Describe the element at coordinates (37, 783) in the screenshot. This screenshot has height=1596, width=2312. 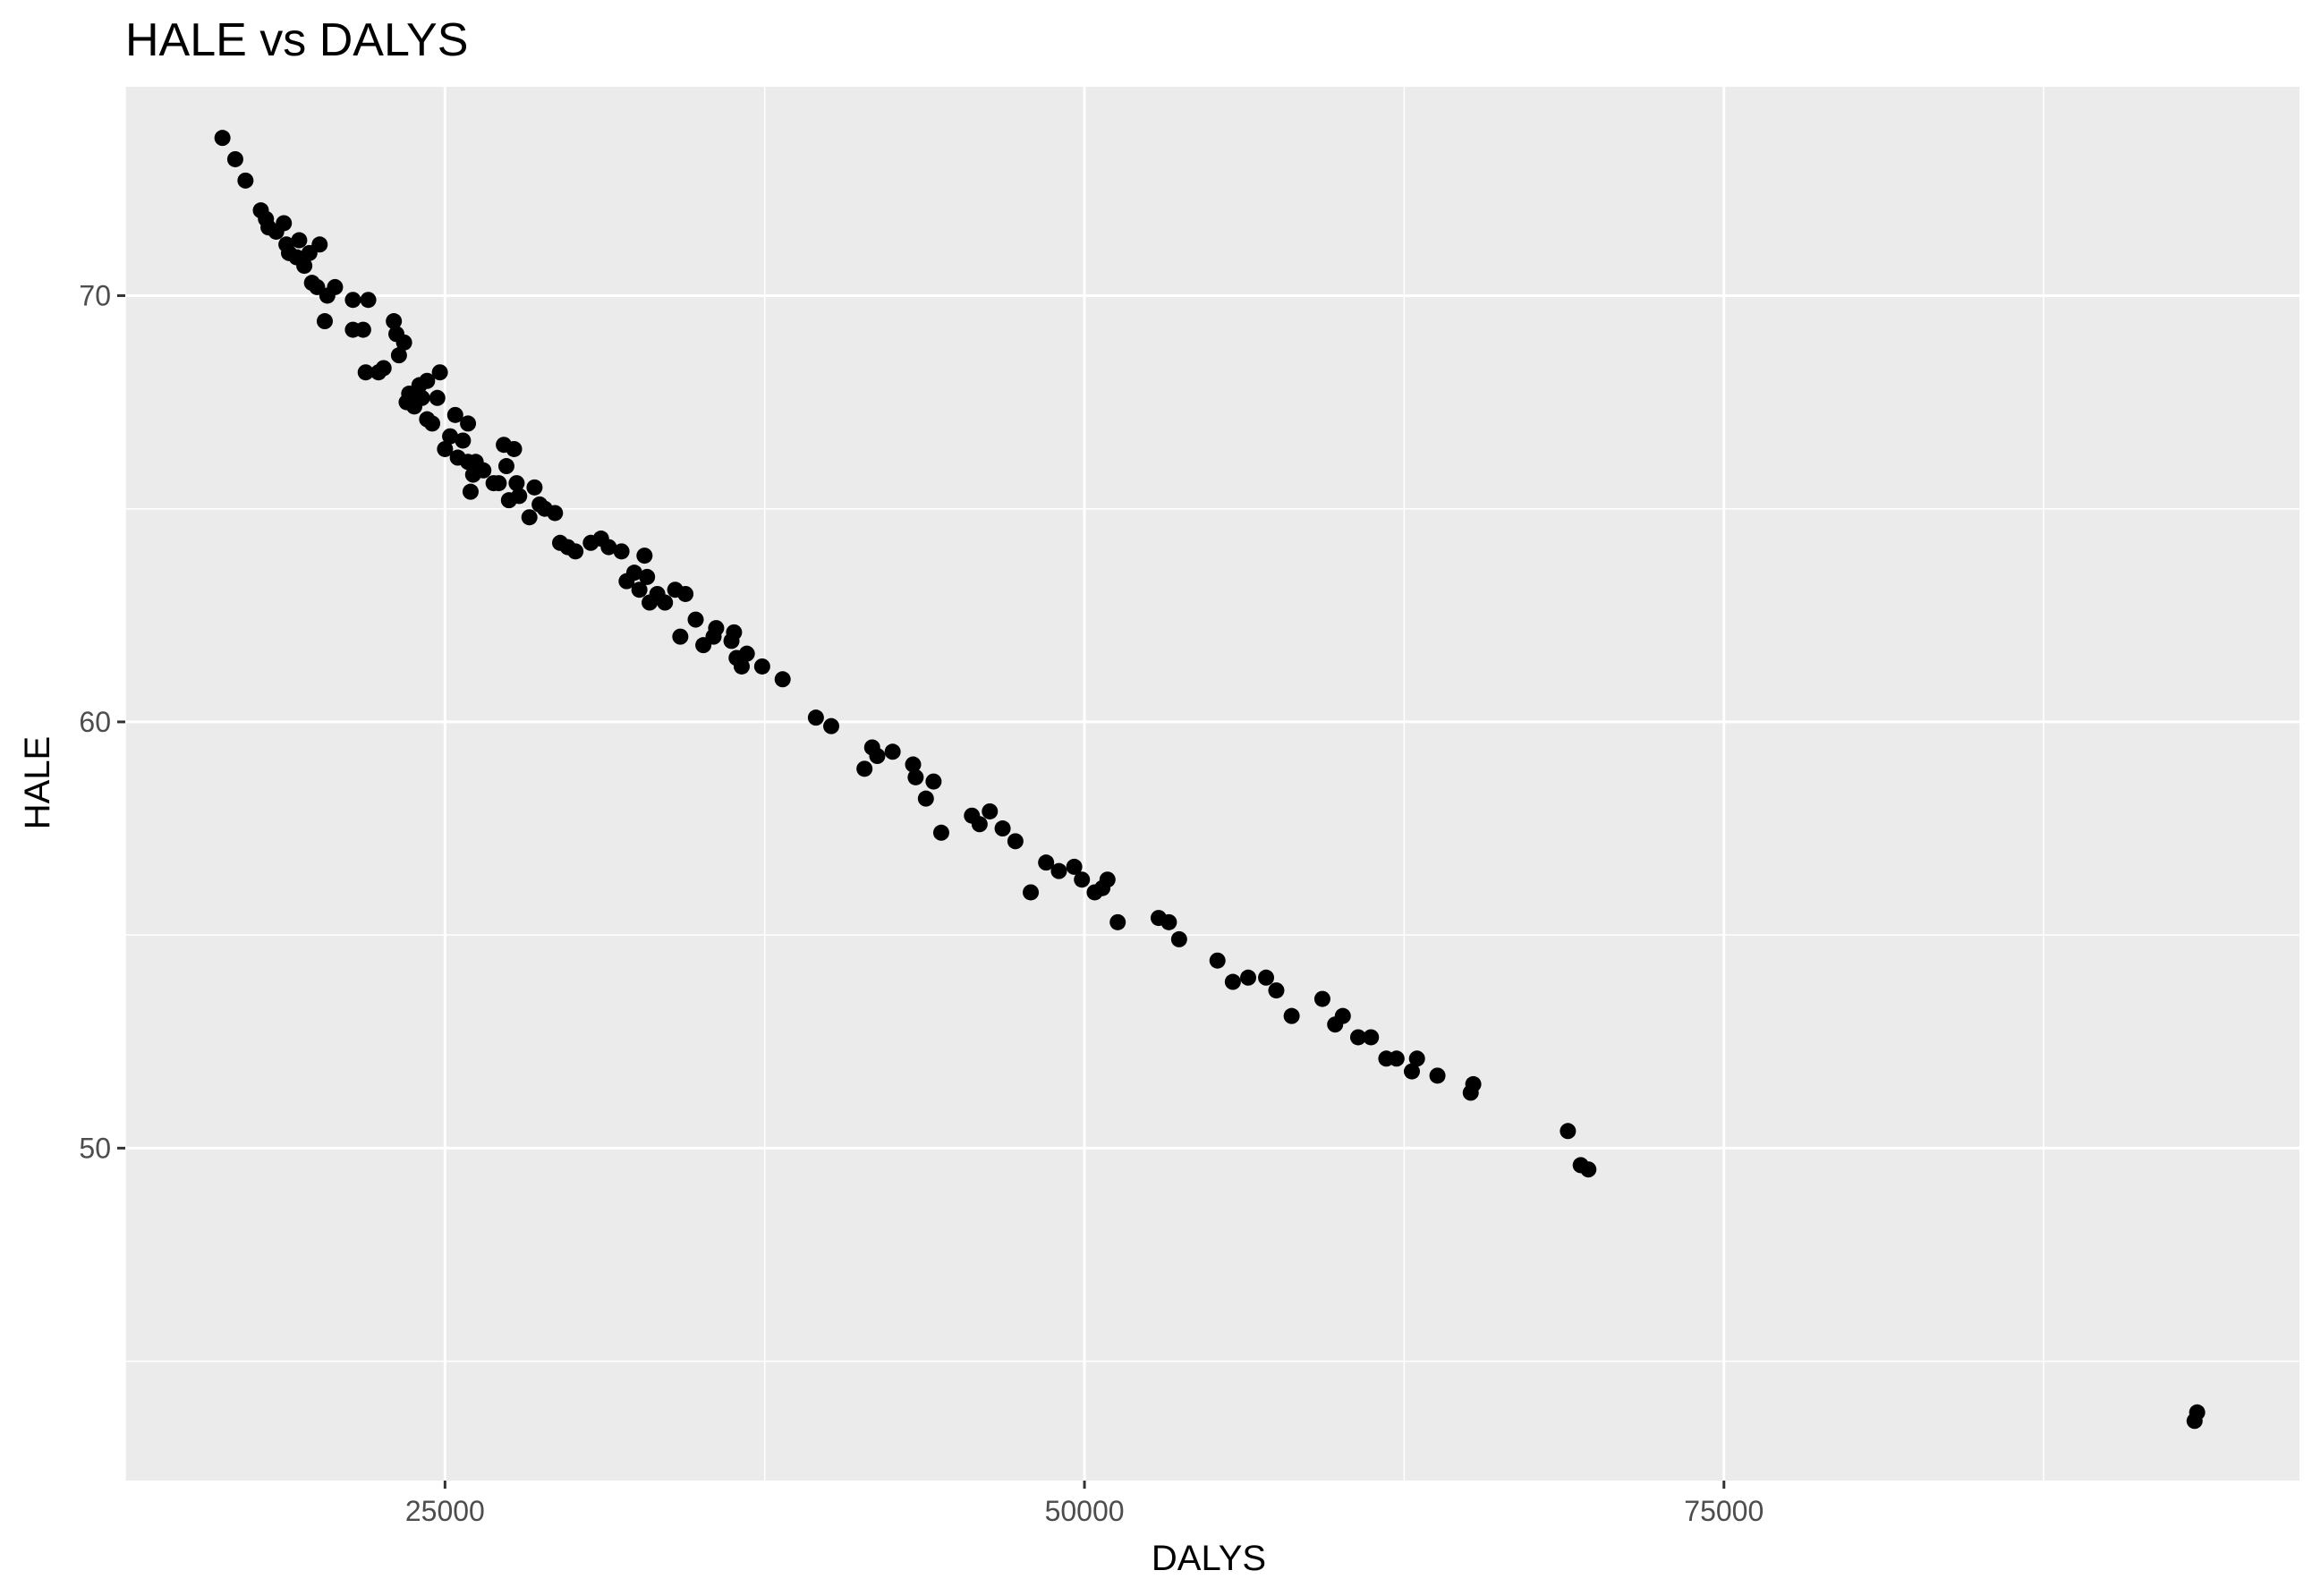
I see `y-axis-title: HALE` at that location.